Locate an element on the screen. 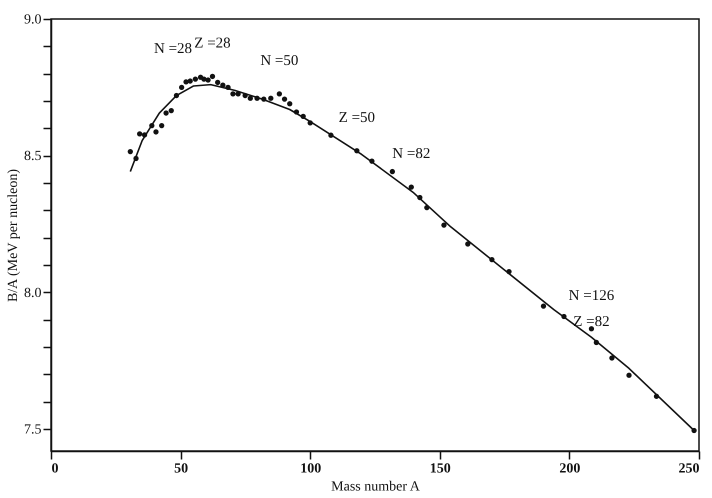  x-axis-title: Mass number A is located at coordinates (376, 487).